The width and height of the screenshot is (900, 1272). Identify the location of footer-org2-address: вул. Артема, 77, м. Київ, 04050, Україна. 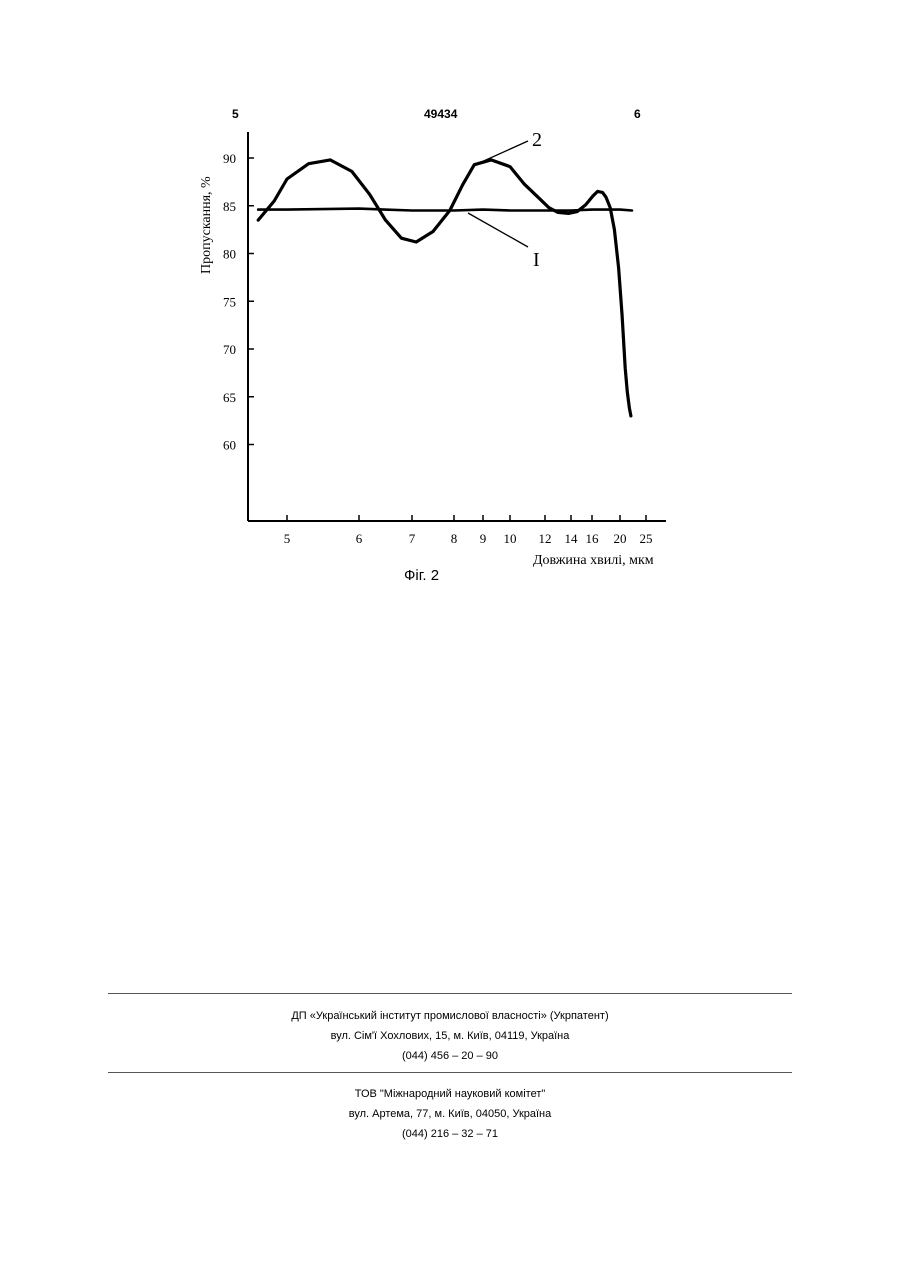
(450, 1114).